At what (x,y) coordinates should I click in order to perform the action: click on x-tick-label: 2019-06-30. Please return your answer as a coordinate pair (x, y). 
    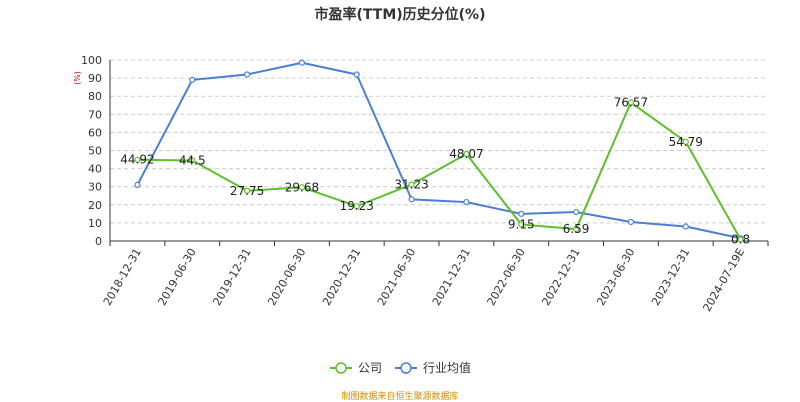
    Looking at the image, I should click on (177, 277).